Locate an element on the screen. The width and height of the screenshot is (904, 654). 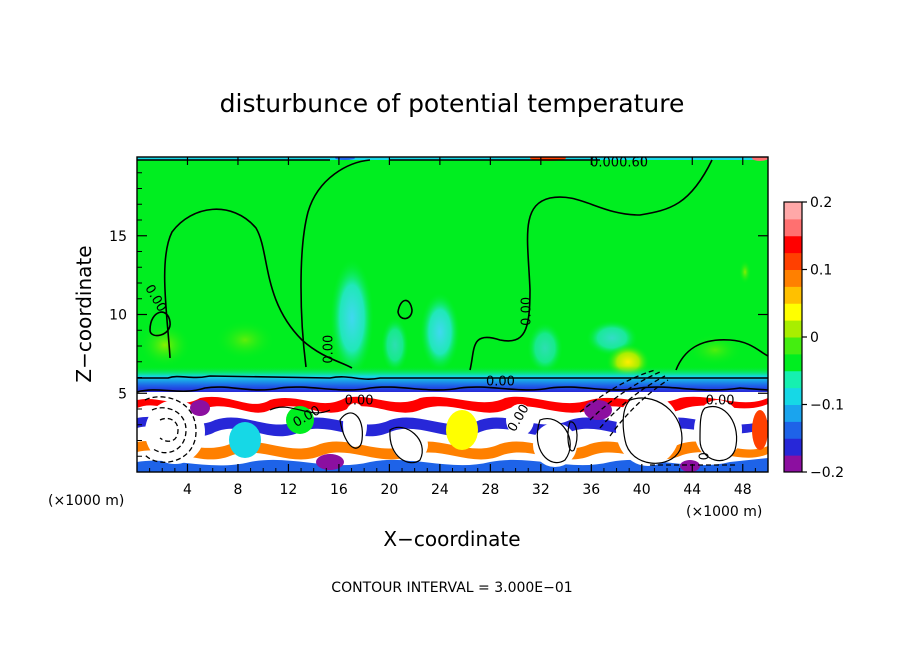
x-tick-label: 32 is located at coordinates (541, 490).